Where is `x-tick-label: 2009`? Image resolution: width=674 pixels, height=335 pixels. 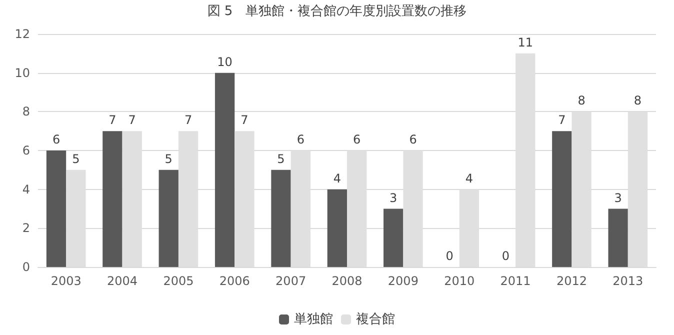
x-tick-label: 2009 is located at coordinates (403, 281).